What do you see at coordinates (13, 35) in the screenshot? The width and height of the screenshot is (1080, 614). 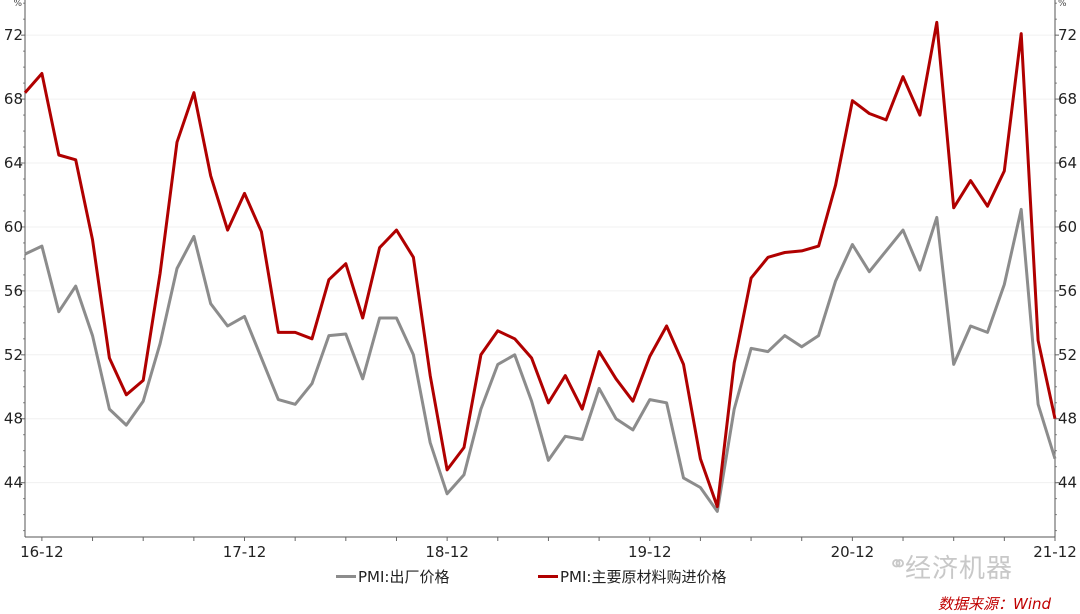 I see `y-tick-label-left: 72` at bounding box center [13, 35].